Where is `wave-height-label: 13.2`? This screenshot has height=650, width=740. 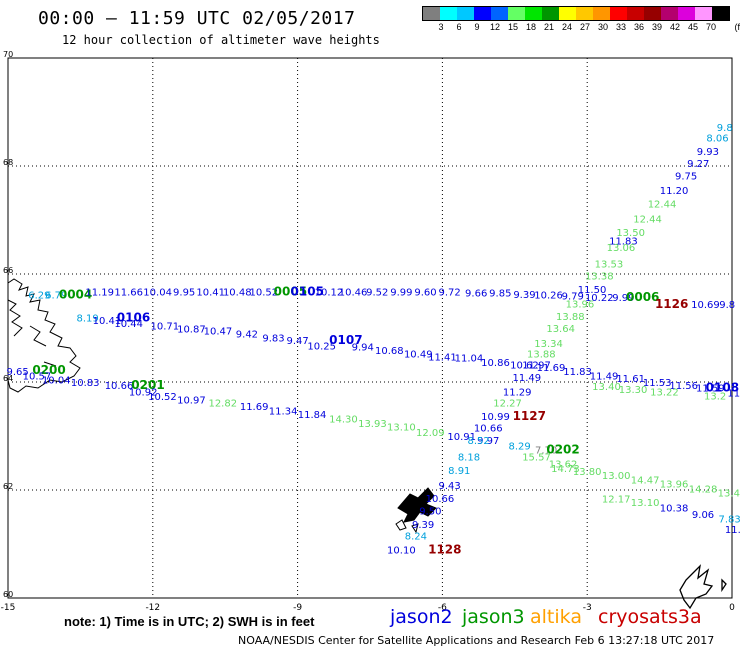
wave-height-label: 13.2 is located at coordinates (715, 396).